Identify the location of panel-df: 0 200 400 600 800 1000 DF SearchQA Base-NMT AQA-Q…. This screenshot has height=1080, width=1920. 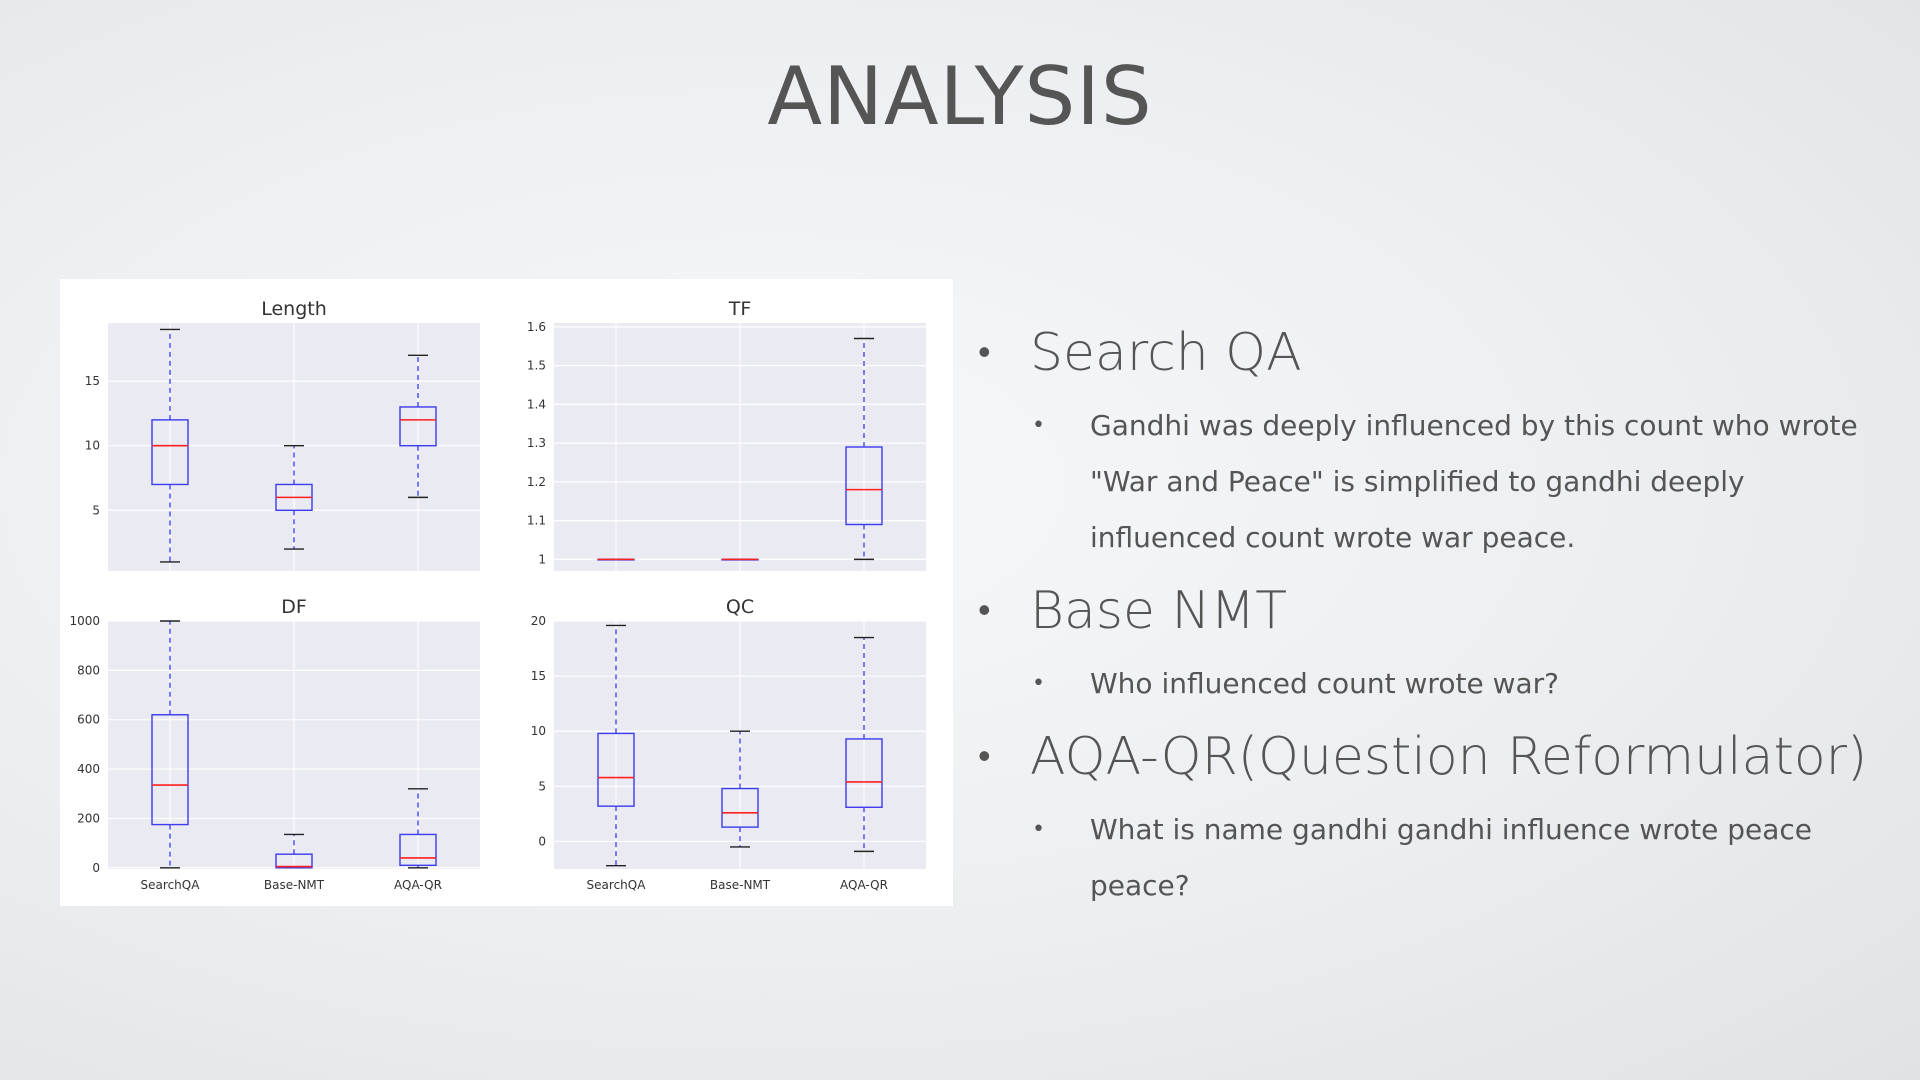
(274, 744).